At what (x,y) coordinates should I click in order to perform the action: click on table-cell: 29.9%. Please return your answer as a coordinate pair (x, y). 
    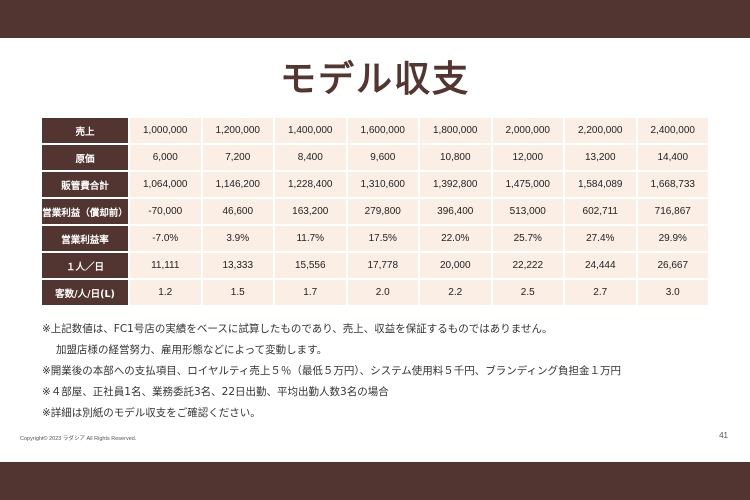
    Looking at the image, I should click on (672, 238).